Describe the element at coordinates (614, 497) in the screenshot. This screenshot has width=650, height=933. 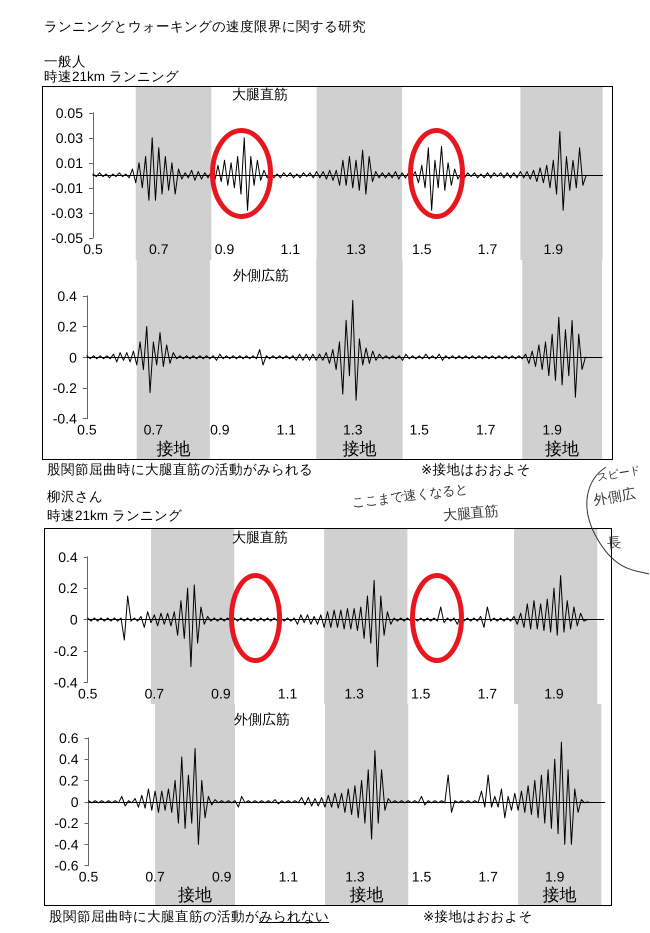
I see `text: 外側広` at that location.